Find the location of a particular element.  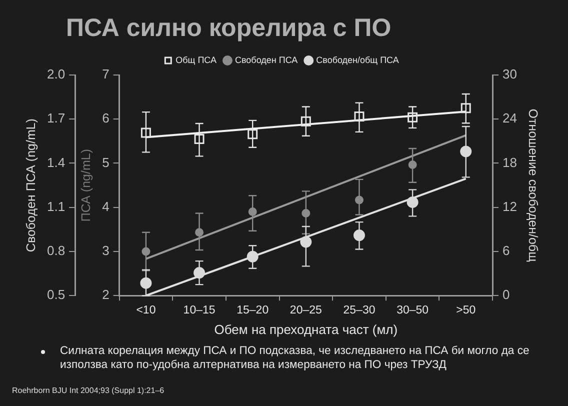

y3-tick-label: 2 is located at coordinates (106, 294).